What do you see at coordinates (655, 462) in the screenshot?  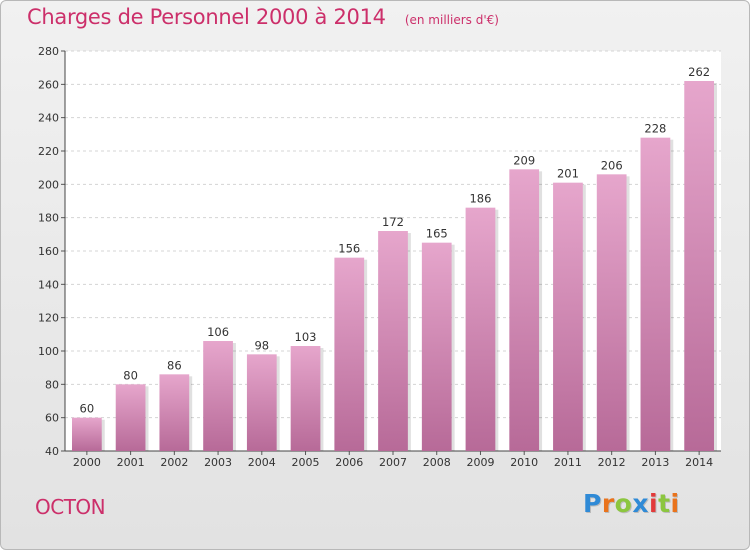 I see `x-tick-label: 2013` at bounding box center [655, 462].